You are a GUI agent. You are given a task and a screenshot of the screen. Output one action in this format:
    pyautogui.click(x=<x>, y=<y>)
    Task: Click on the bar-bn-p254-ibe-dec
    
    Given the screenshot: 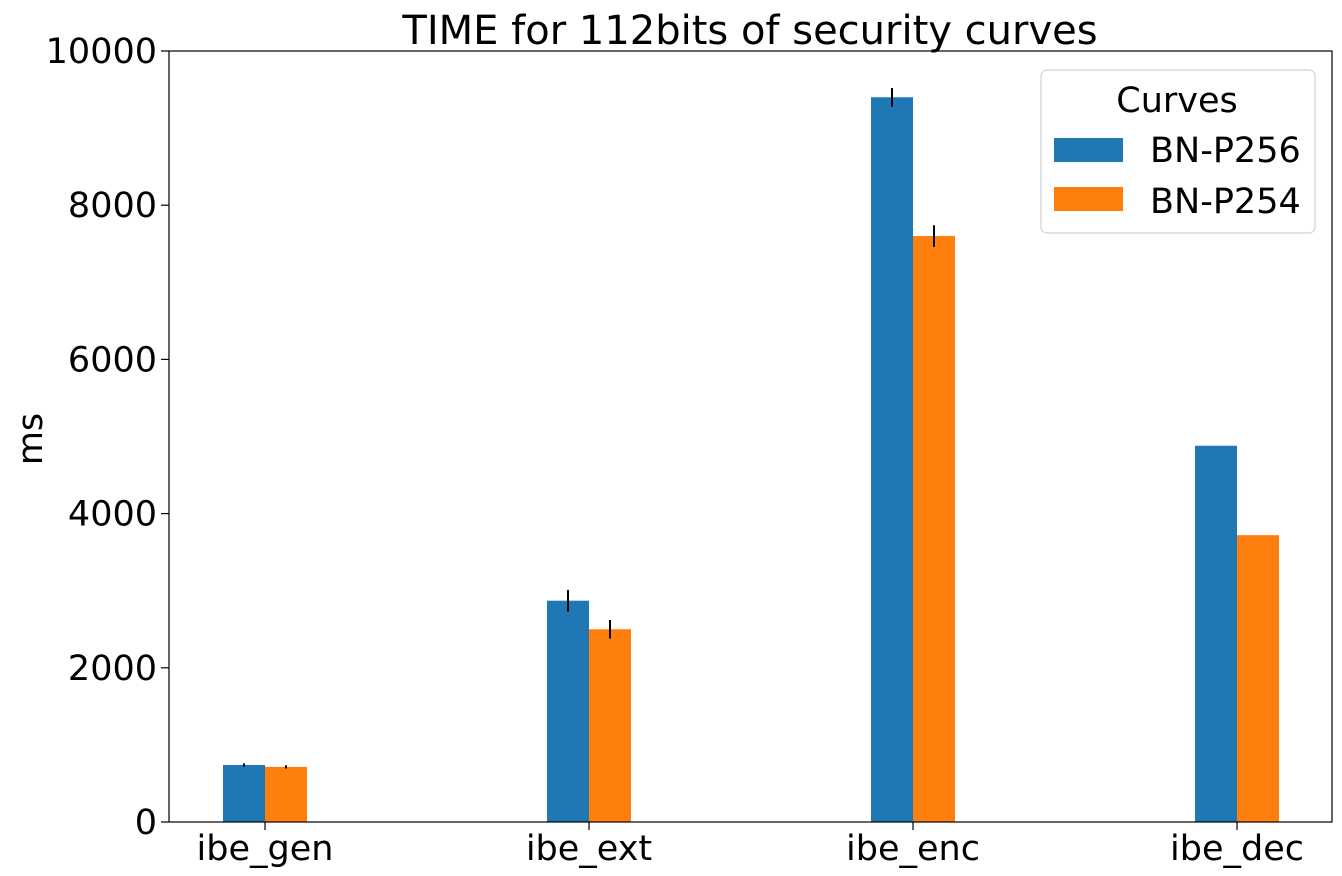 What is the action you would take?
    pyautogui.click(x=1258, y=678)
    